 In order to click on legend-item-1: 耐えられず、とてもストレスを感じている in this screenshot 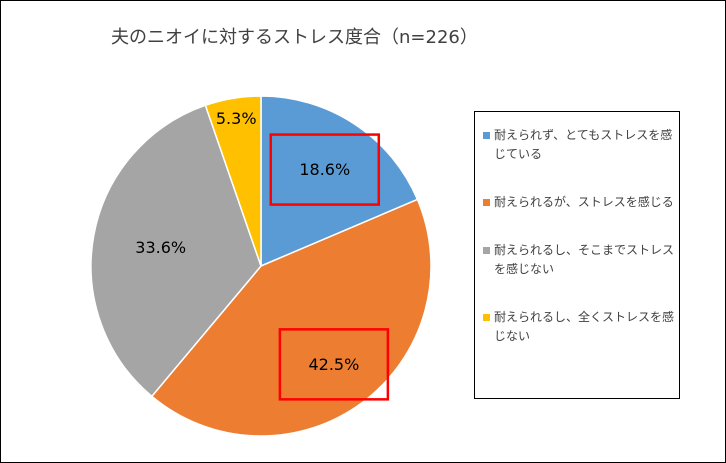, I will do `click(579, 145)`.